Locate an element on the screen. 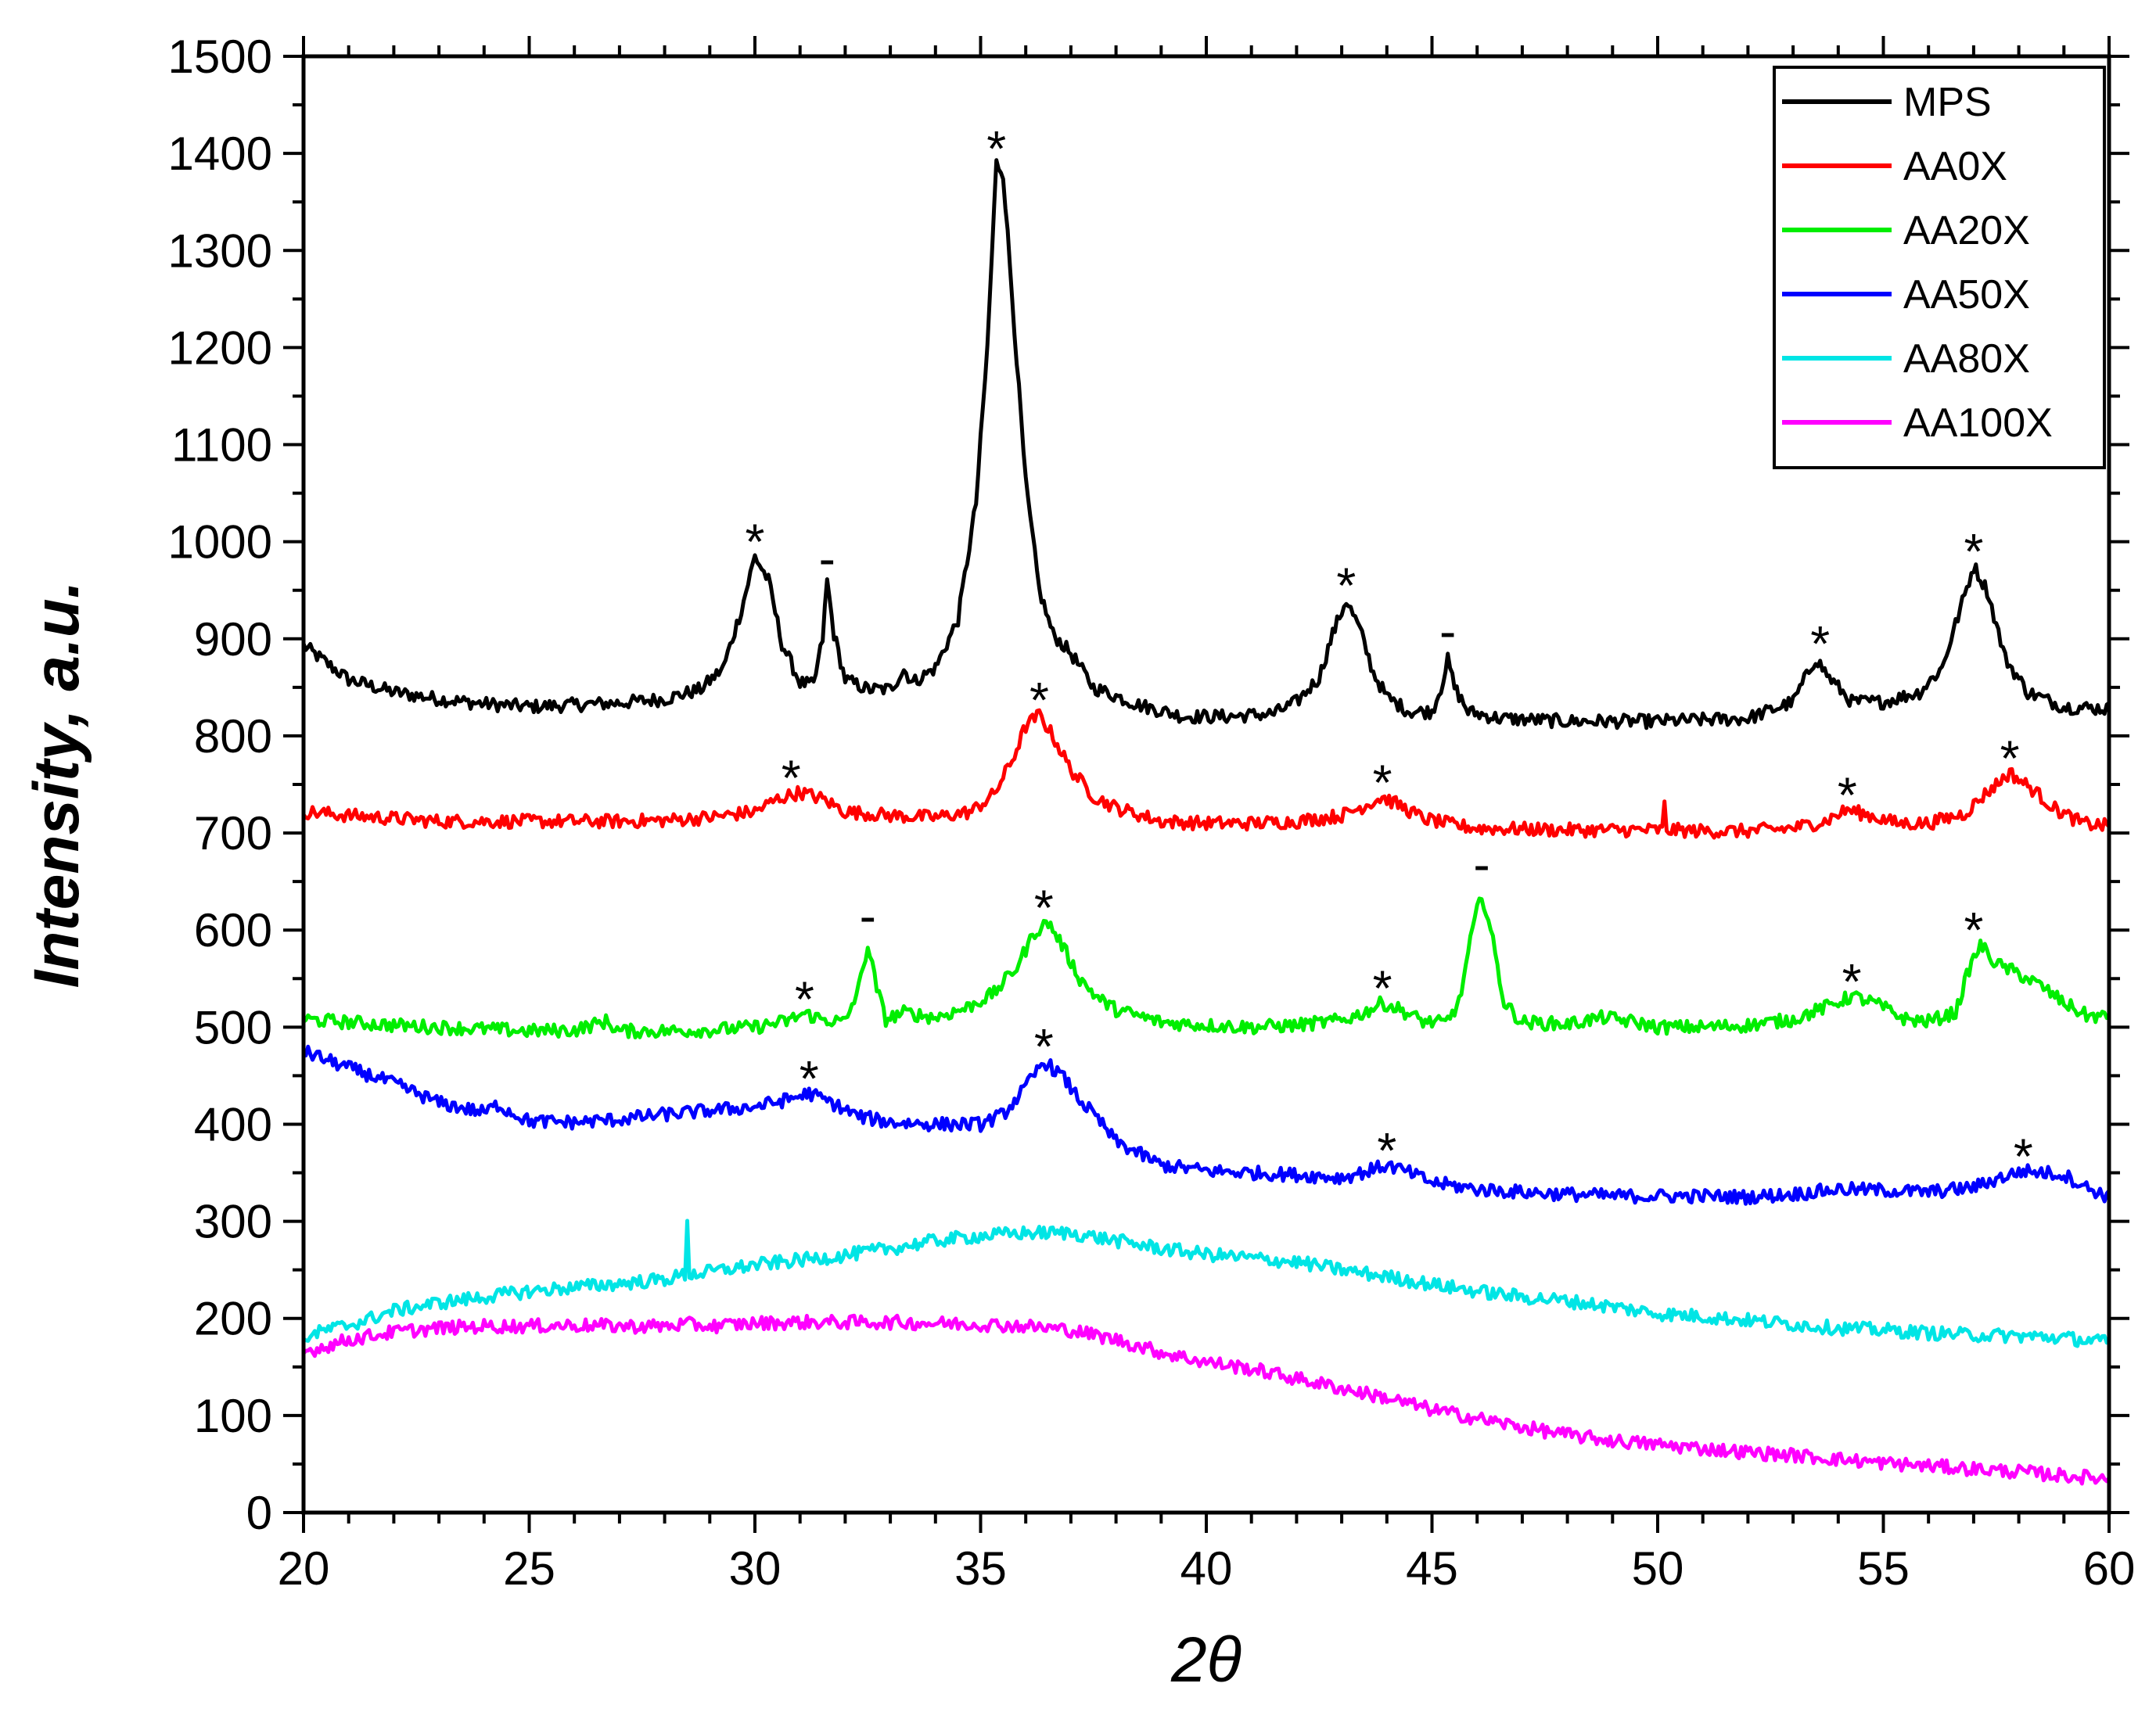 The image size is (2156, 1712). y-tick-label: 1300 is located at coordinates (220, 250).